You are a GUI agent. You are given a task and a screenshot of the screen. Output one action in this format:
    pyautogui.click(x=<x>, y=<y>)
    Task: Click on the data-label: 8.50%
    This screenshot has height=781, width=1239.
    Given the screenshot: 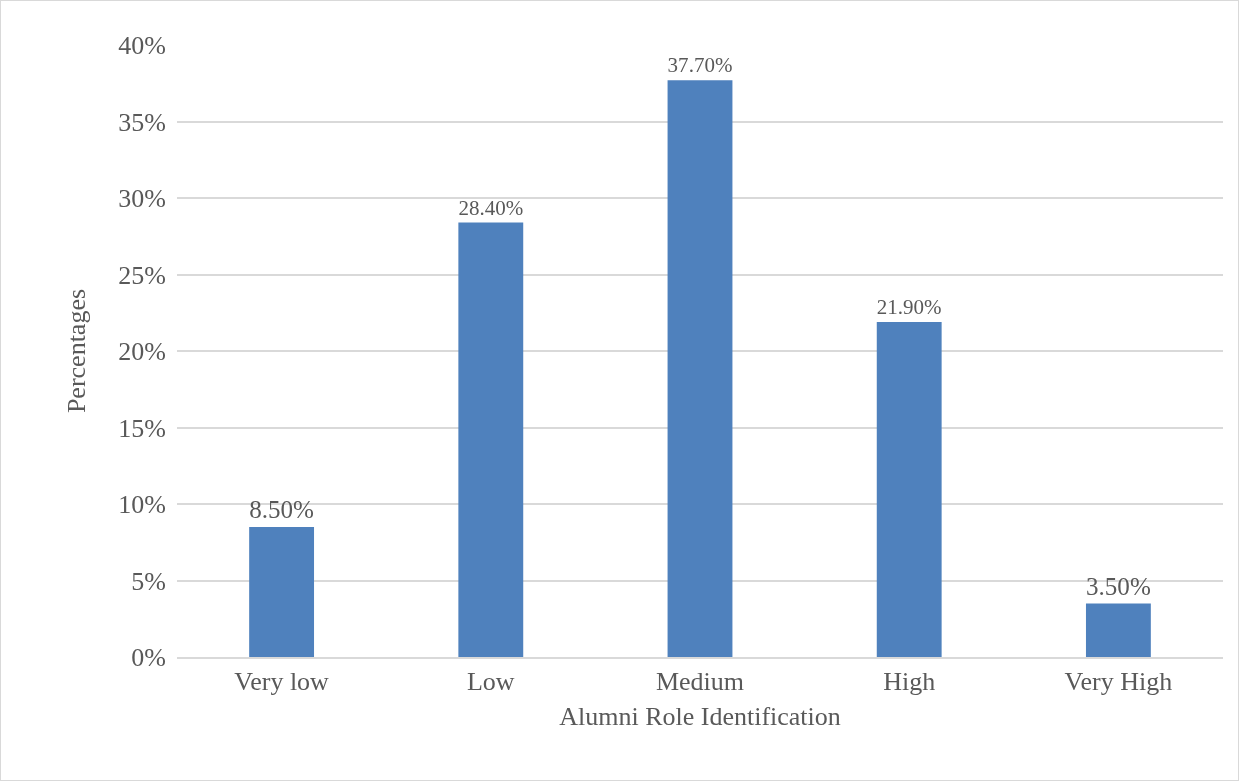 What is the action you would take?
    pyautogui.click(x=282, y=510)
    